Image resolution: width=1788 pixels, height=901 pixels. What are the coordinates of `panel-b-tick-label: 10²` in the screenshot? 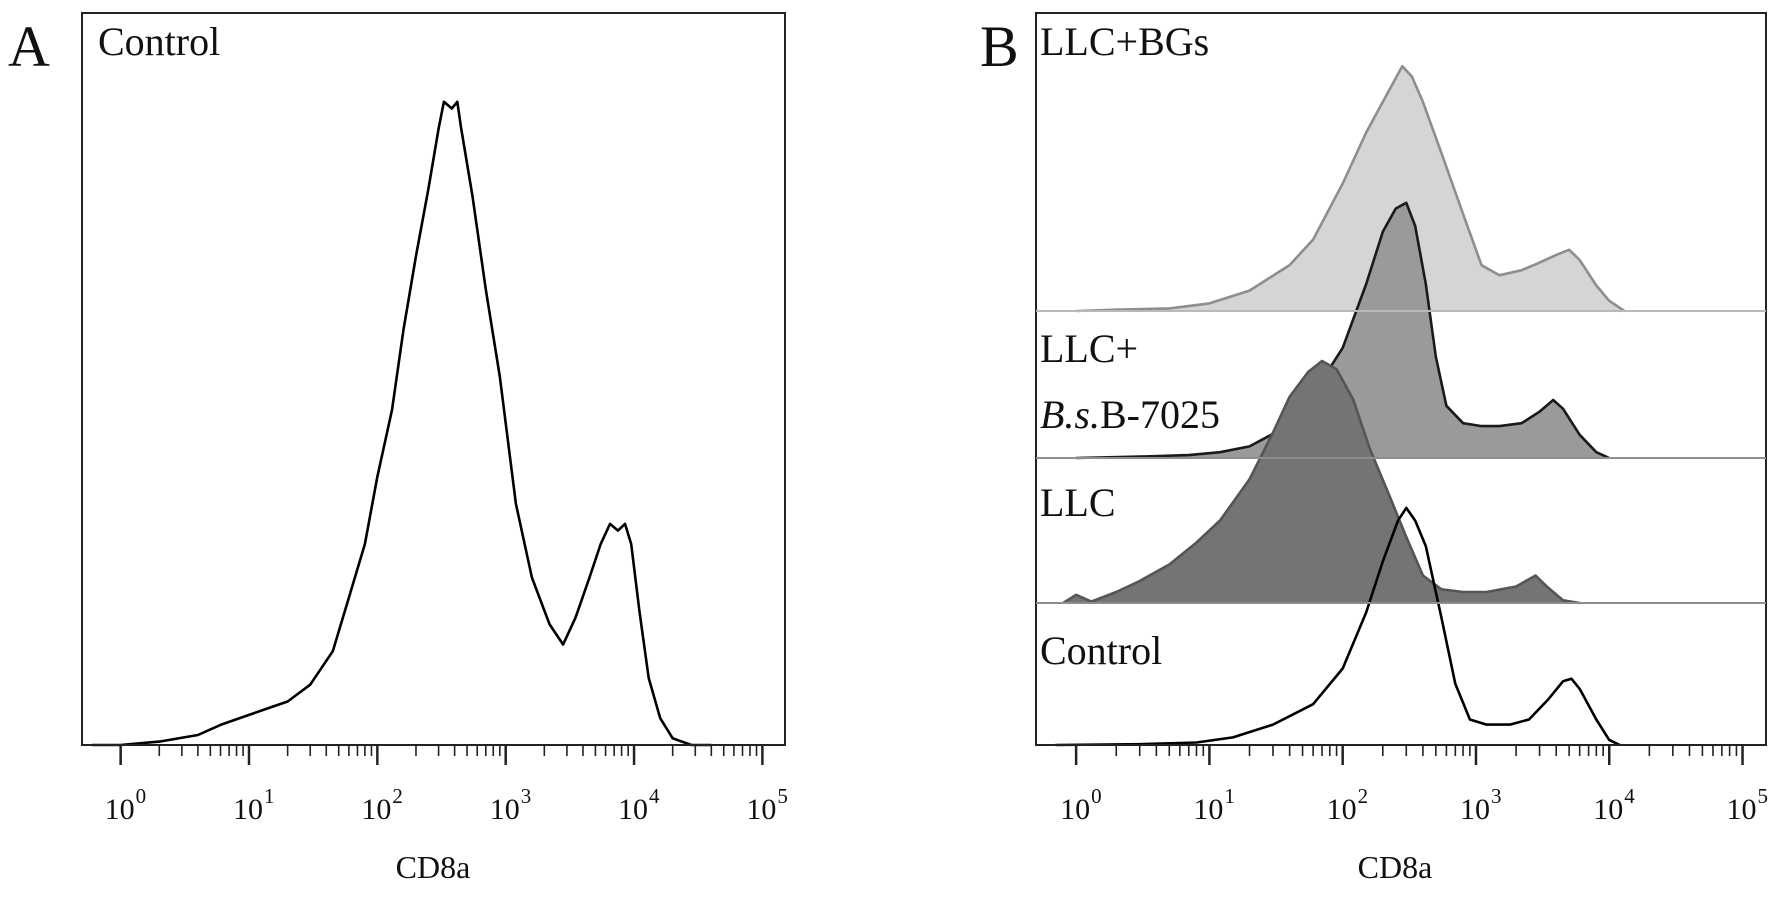 It's located at (1348, 805).